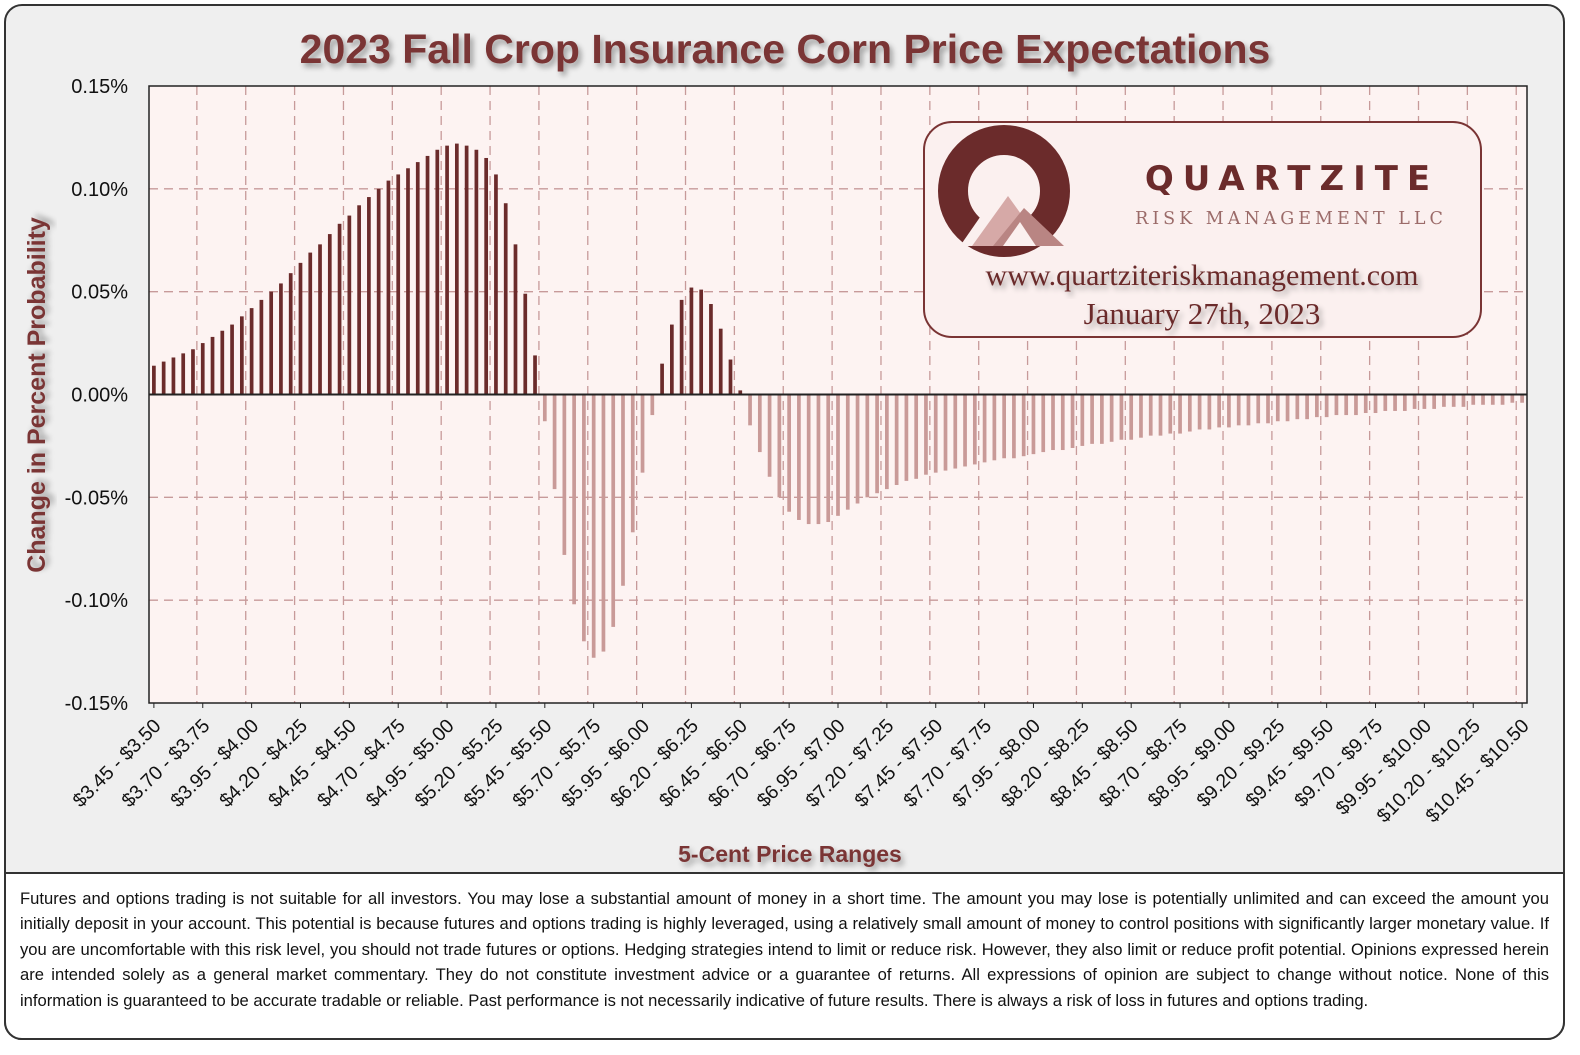  I want to click on bar-10.00, so click(1434, 401).